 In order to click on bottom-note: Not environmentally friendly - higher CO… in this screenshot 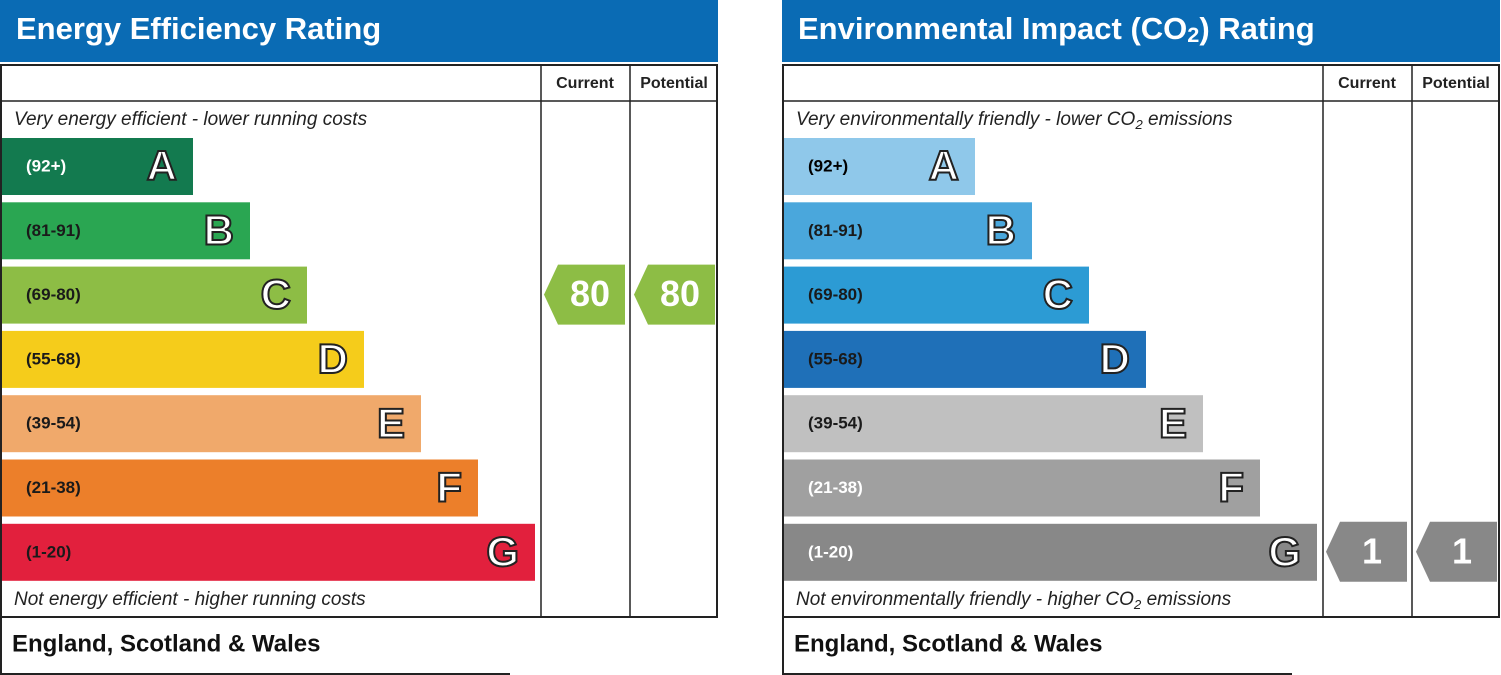, I will do `click(1014, 600)`.